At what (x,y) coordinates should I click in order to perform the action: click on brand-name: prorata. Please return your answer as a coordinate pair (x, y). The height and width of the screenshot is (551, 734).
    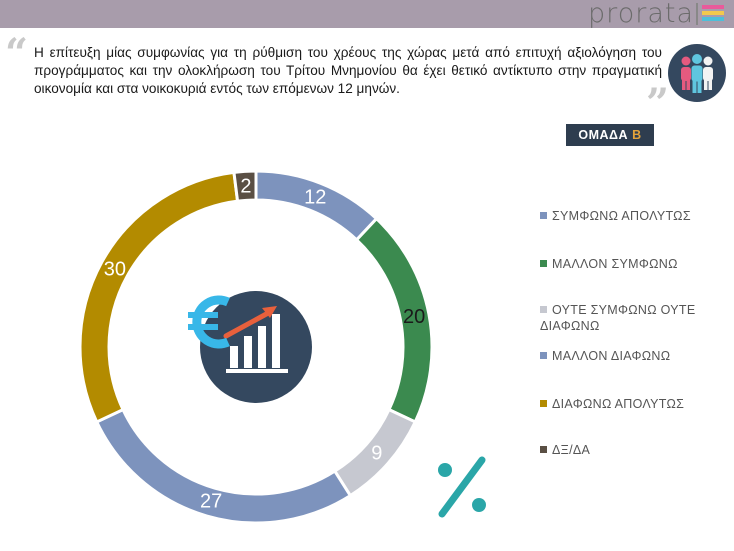
    Looking at the image, I should click on (641, 14).